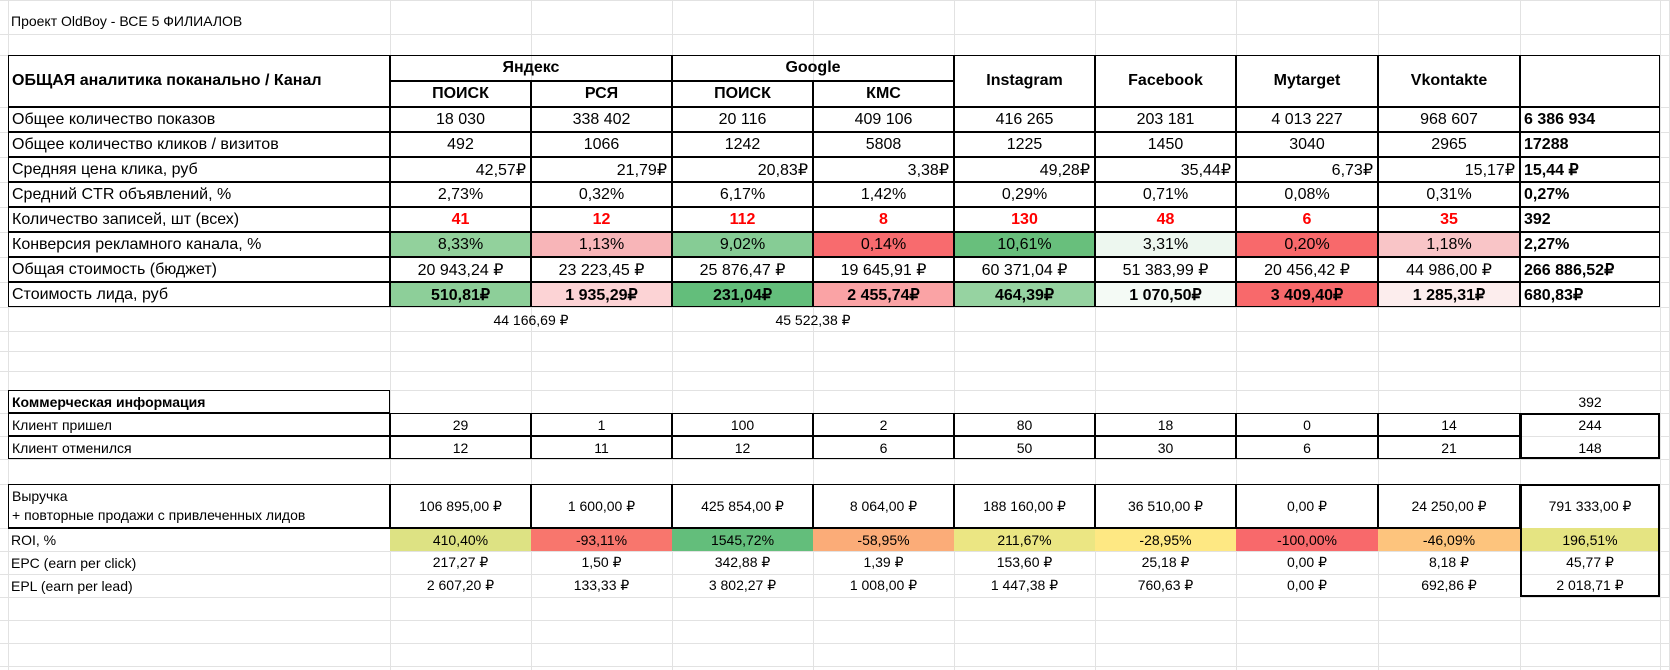 The width and height of the screenshot is (1670, 670). I want to click on revenue-cell: 24 250,00 ₽, so click(1449, 506).